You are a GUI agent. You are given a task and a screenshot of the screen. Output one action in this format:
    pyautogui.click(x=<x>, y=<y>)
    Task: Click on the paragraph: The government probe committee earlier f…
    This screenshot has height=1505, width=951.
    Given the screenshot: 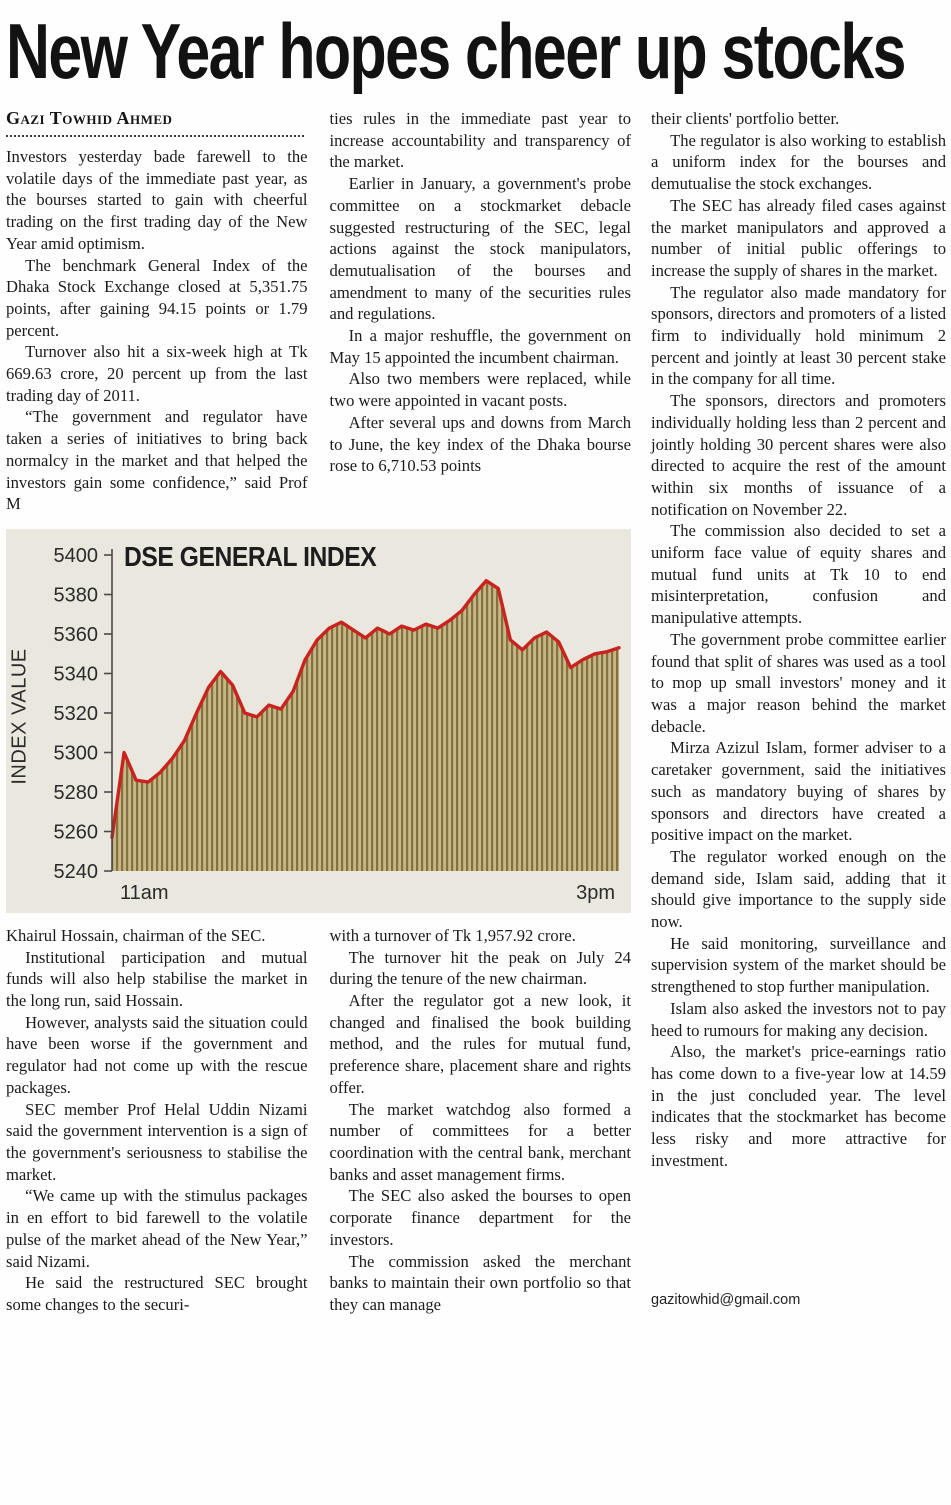 What is the action you would take?
    pyautogui.click(x=798, y=682)
    